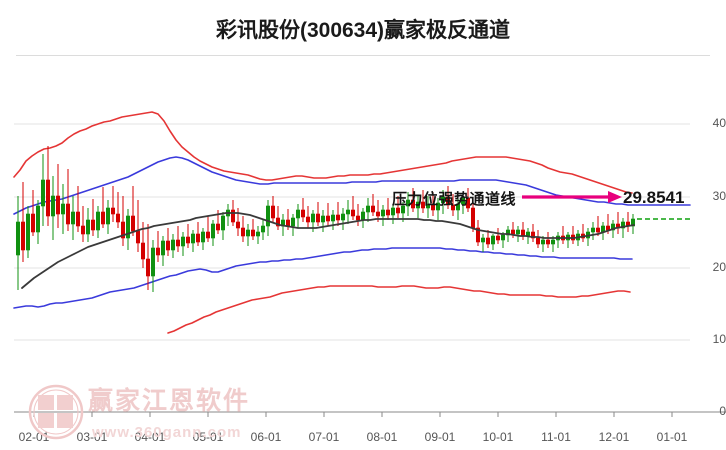 Image resolution: width=726 pixels, height=450 pixels. What do you see at coordinates (167, 432) in the screenshot?
I see `watermark-url: www.360gann.com` at bounding box center [167, 432].